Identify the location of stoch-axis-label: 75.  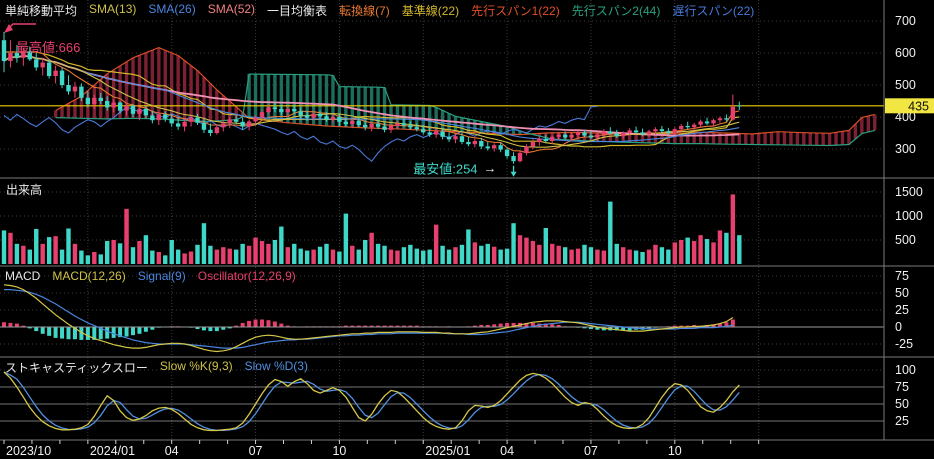
(902, 387).